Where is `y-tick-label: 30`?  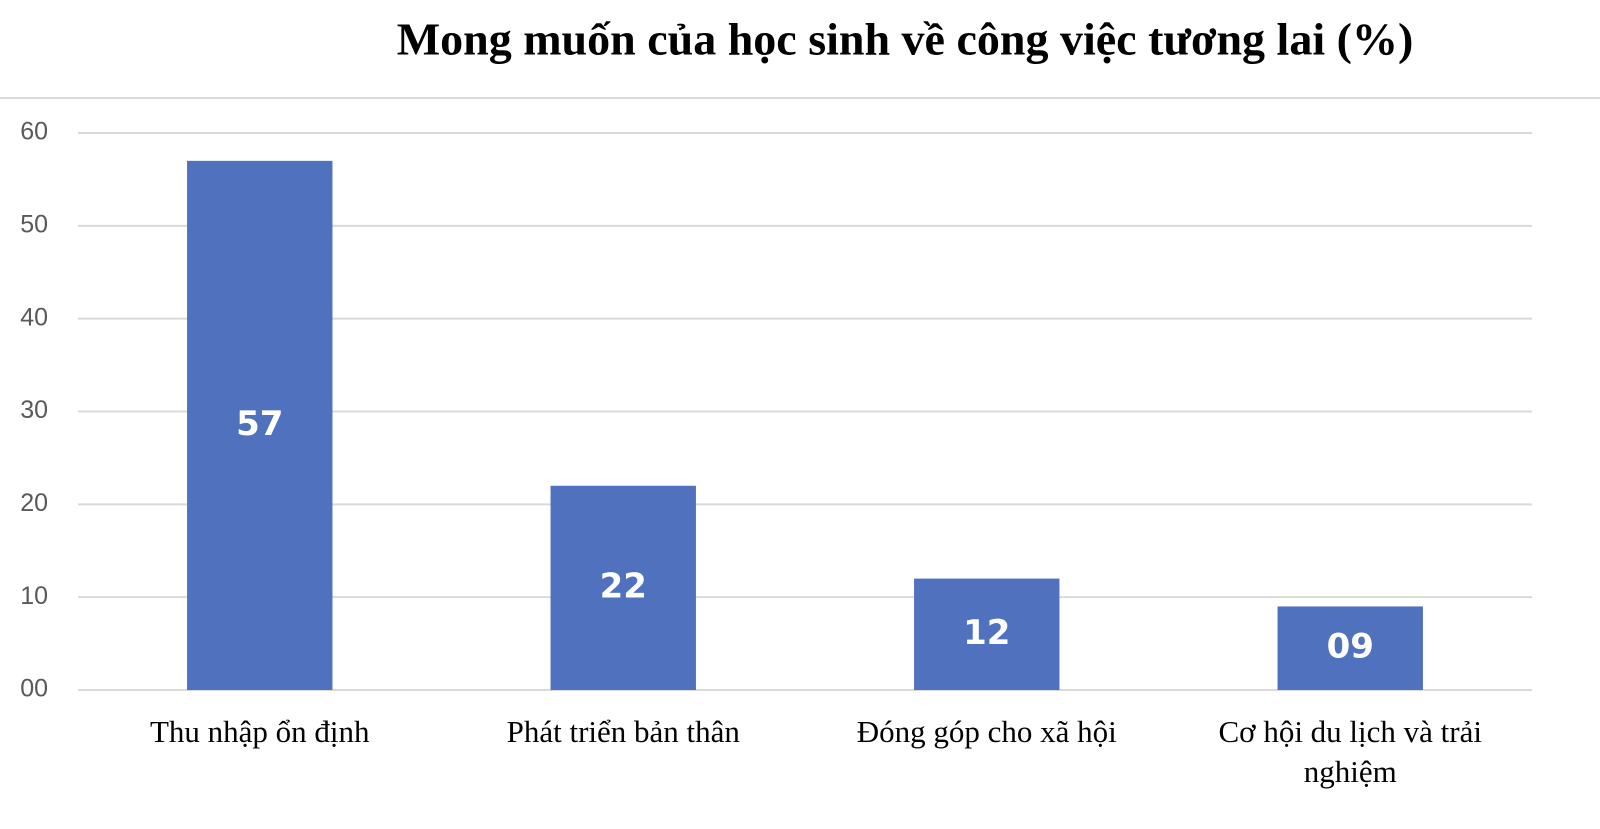 y-tick-label: 30 is located at coordinates (34, 410).